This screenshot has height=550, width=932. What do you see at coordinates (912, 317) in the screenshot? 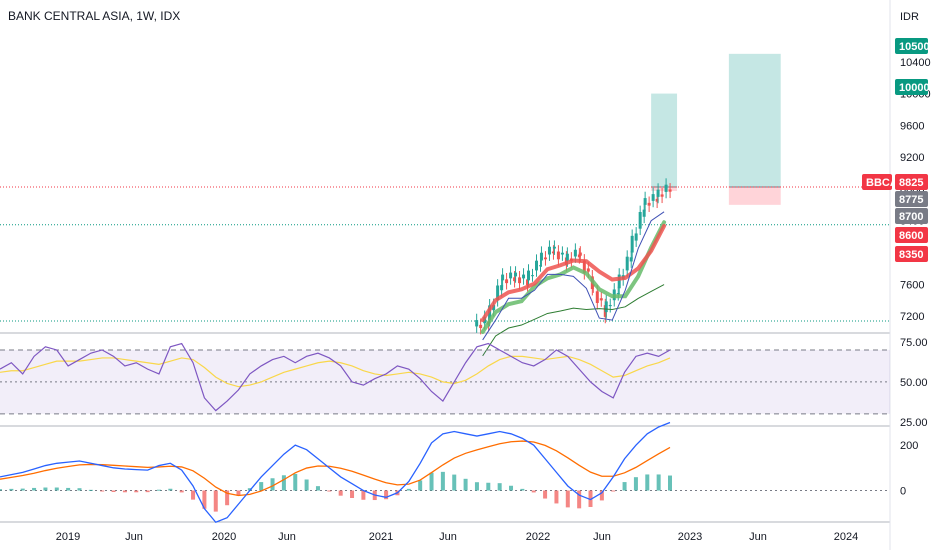
I see `price-axis-tick-label: 7200` at bounding box center [912, 317].